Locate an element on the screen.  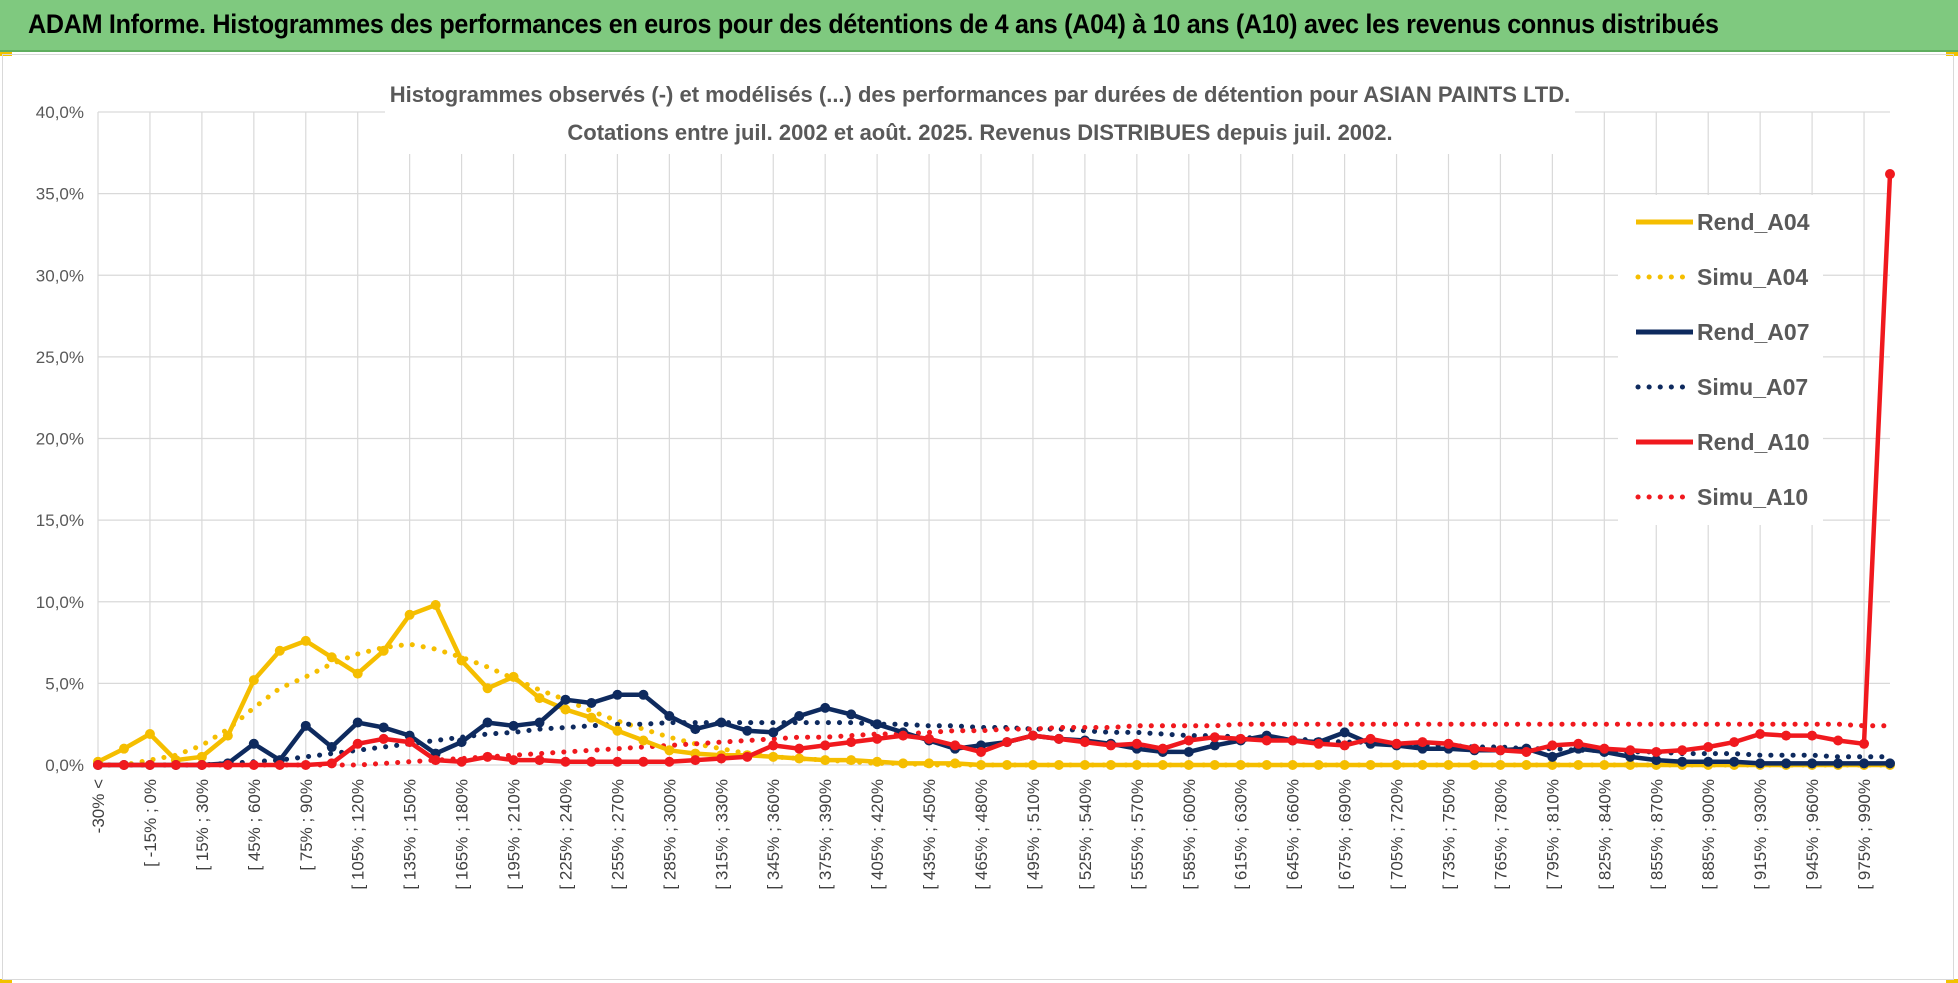
x-tick-label: [ 315% ; 330% is located at coordinates (721, 834).